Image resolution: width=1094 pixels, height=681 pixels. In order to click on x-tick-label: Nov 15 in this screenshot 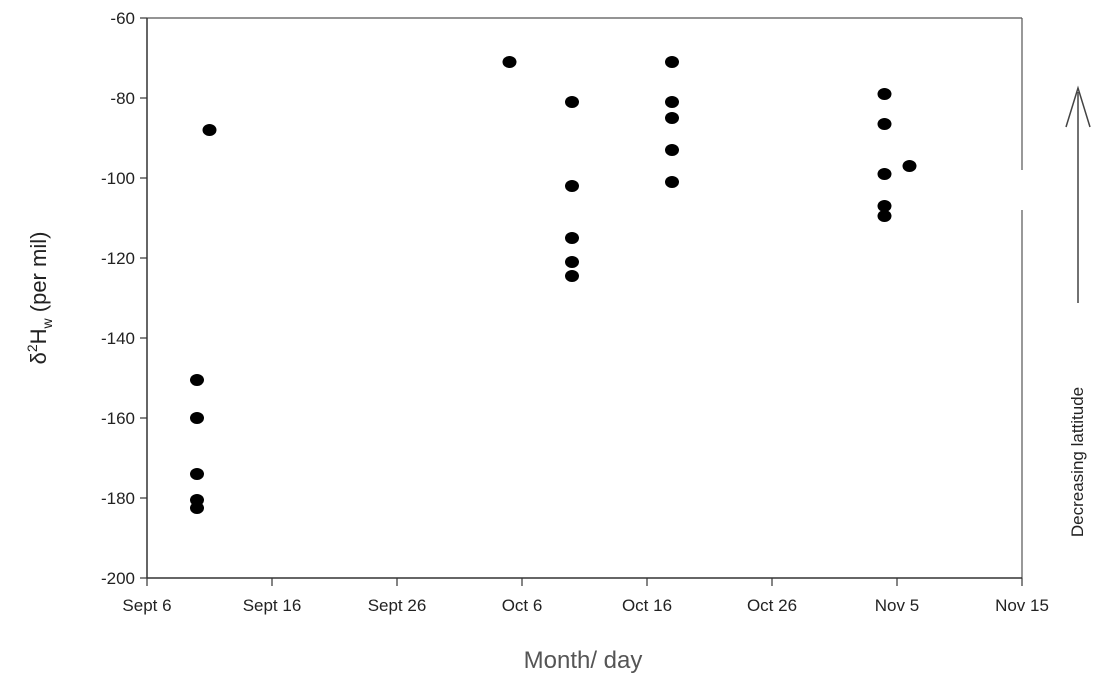, I will do `click(1022, 605)`.